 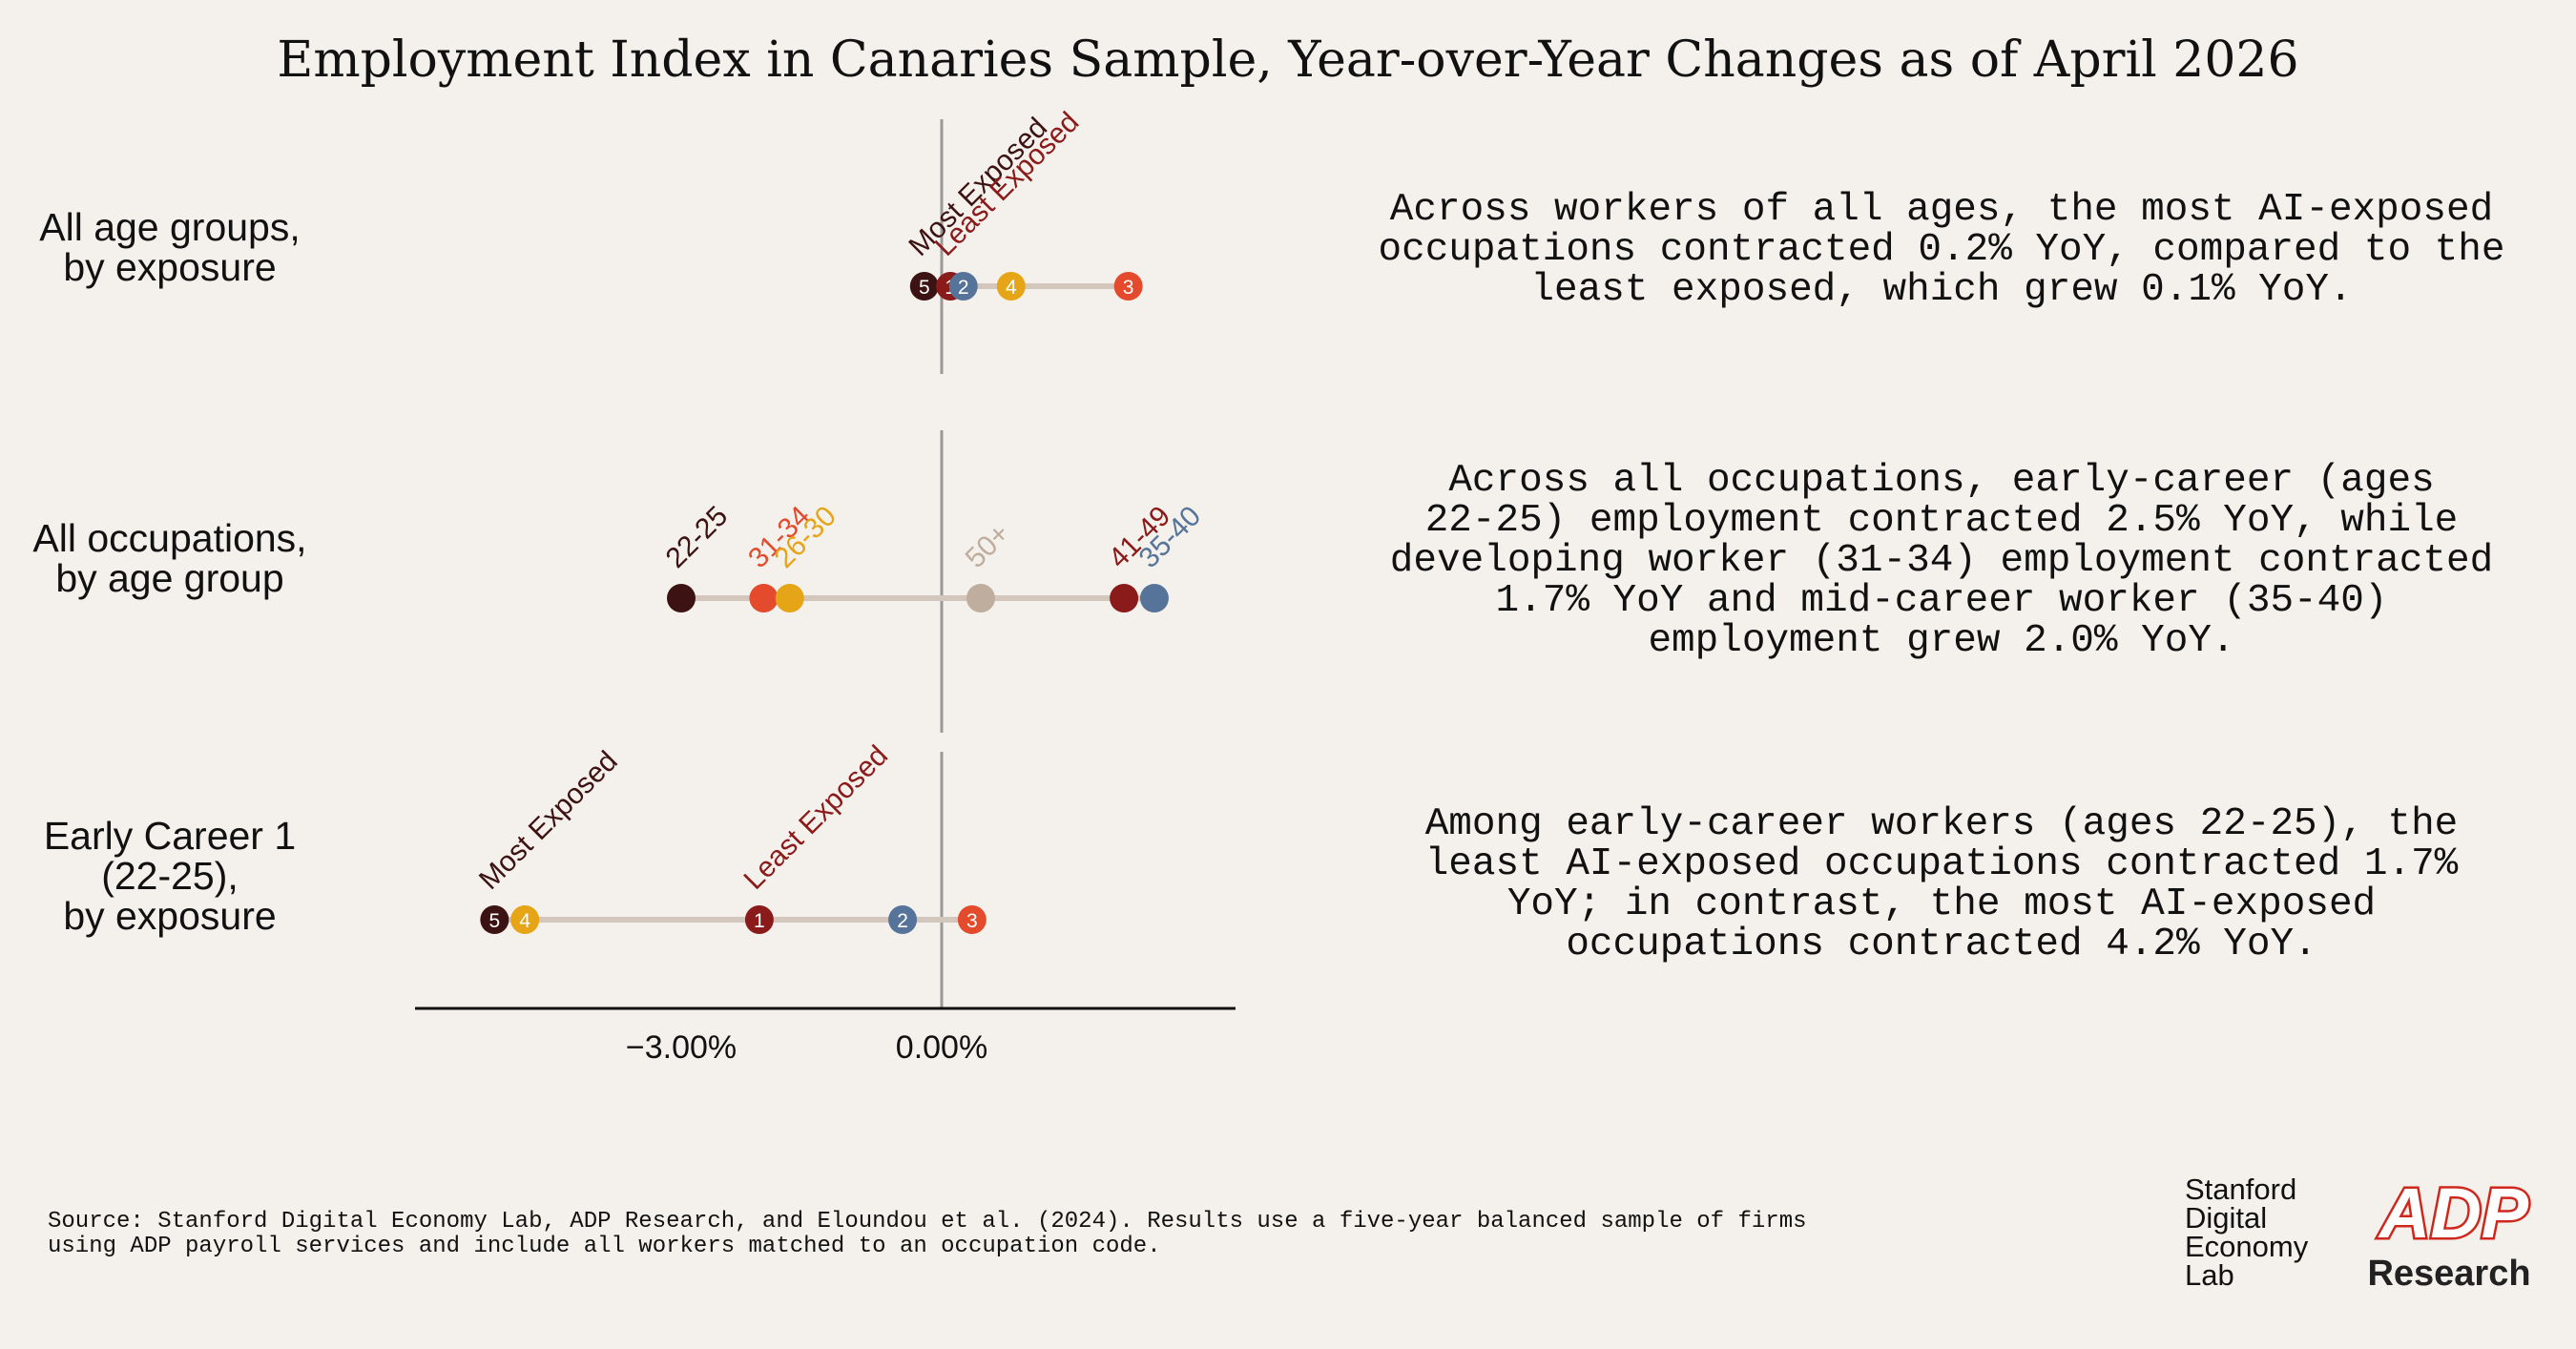 I want to click on point-label: 50+, so click(x=988, y=546).